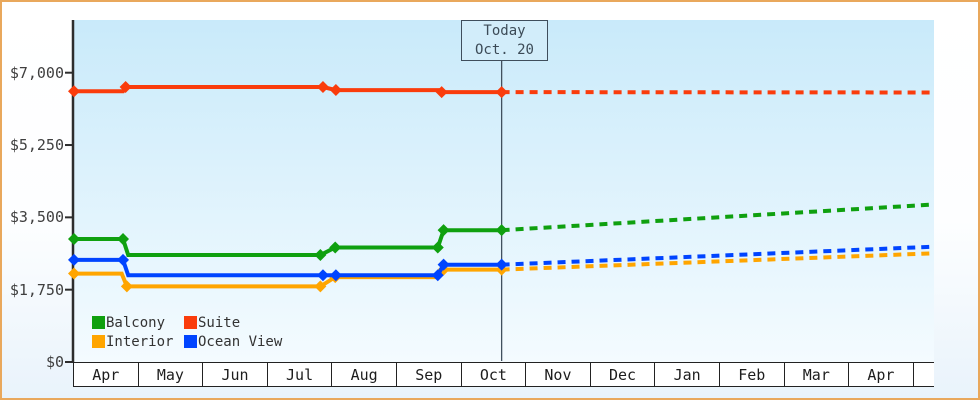 This screenshot has height=400, width=980. I want to click on month-cell-feb-10: Feb, so click(752, 374).